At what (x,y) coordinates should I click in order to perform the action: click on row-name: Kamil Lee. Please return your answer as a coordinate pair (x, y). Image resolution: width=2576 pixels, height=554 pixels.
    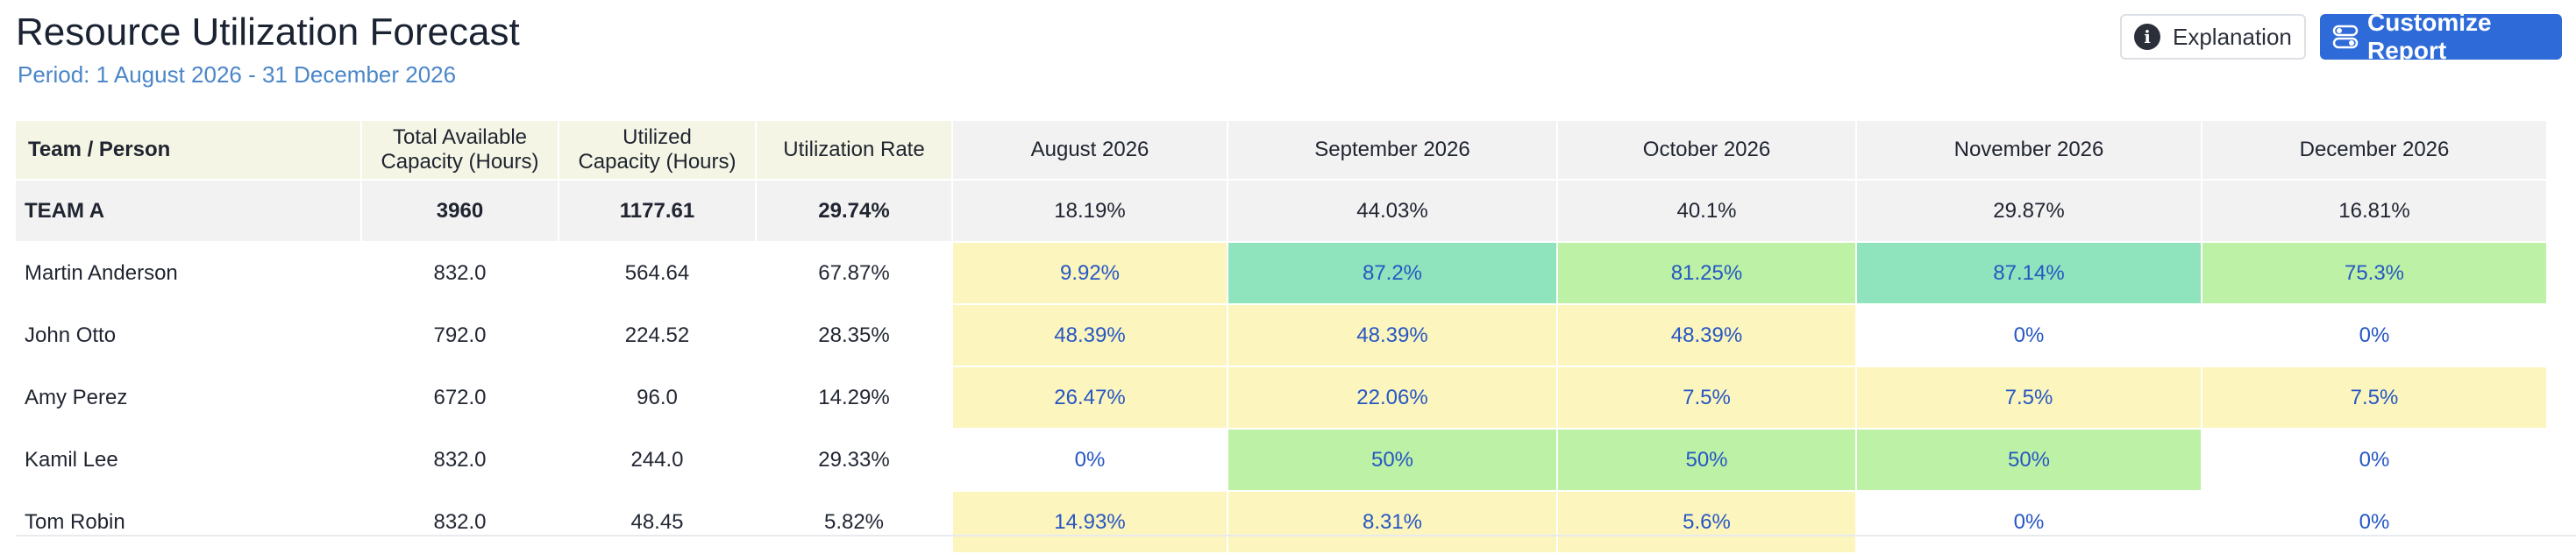
    Looking at the image, I should click on (189, 460).